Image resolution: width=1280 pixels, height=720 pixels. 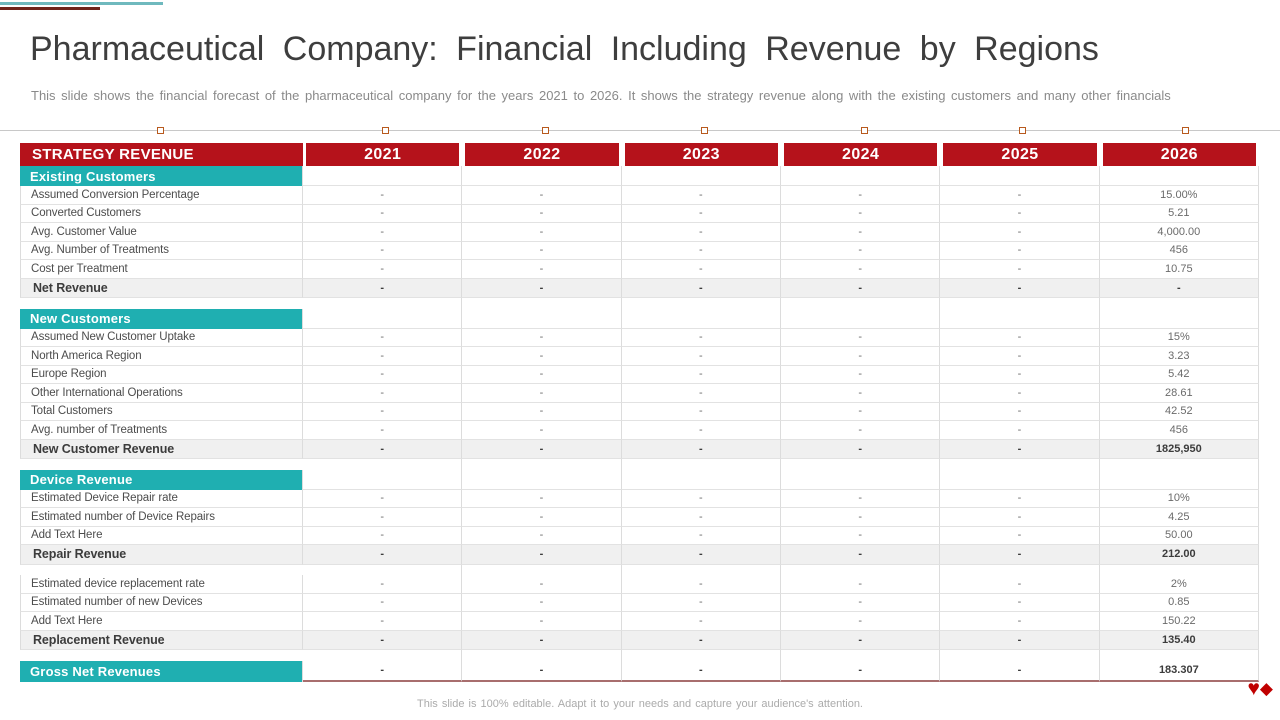 What do you see at coordinates (1179, 555) in the screenshot?
I see `cell-2026: 212.00` at bounding box center [1179, 555].